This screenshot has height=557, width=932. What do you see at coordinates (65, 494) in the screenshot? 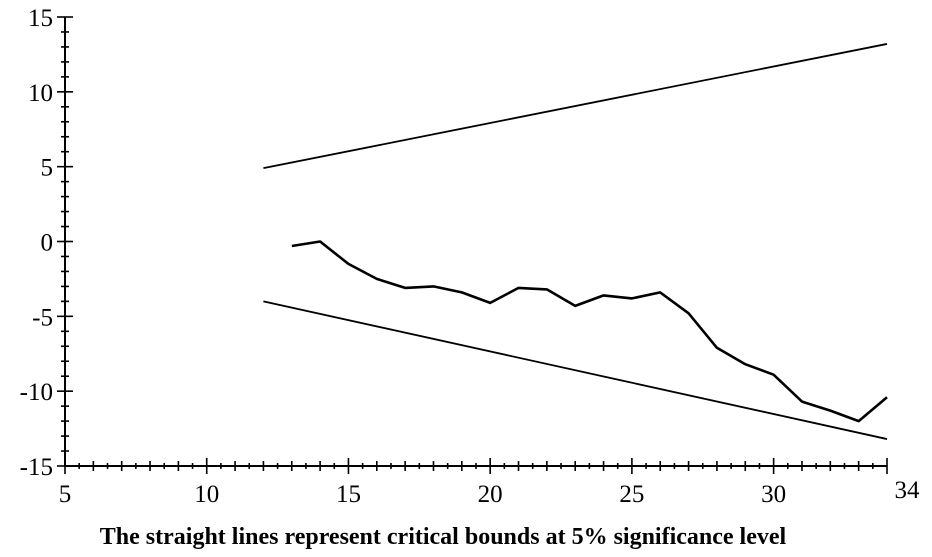
I see `x-tick-label: 5` at bounding box center [65, 494].